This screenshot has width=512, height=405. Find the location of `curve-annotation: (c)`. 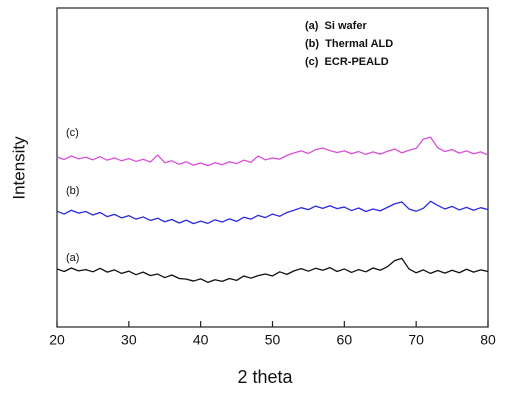

curve-annotation: (c) is located at coordinates (72, 133).